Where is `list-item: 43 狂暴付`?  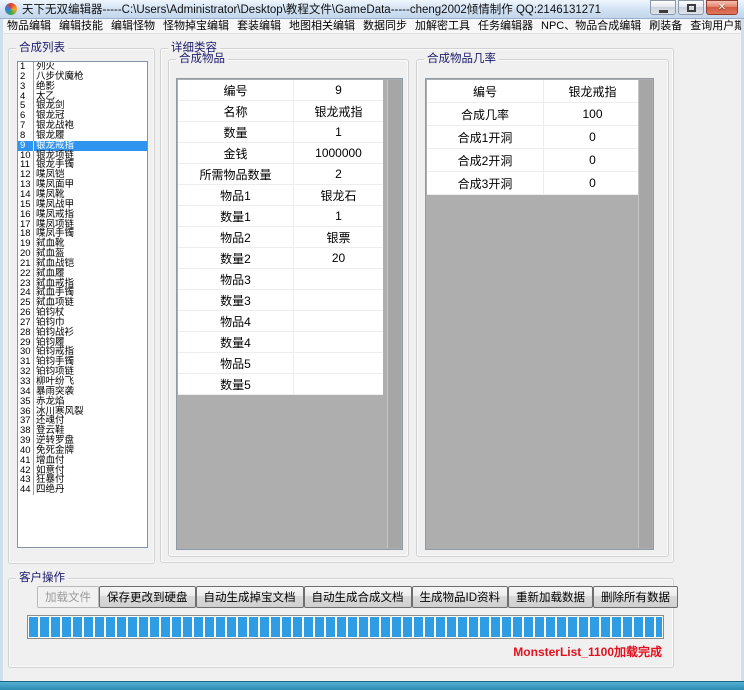
list-item: 43 狂暴付 is located at coordinates (82, 480).